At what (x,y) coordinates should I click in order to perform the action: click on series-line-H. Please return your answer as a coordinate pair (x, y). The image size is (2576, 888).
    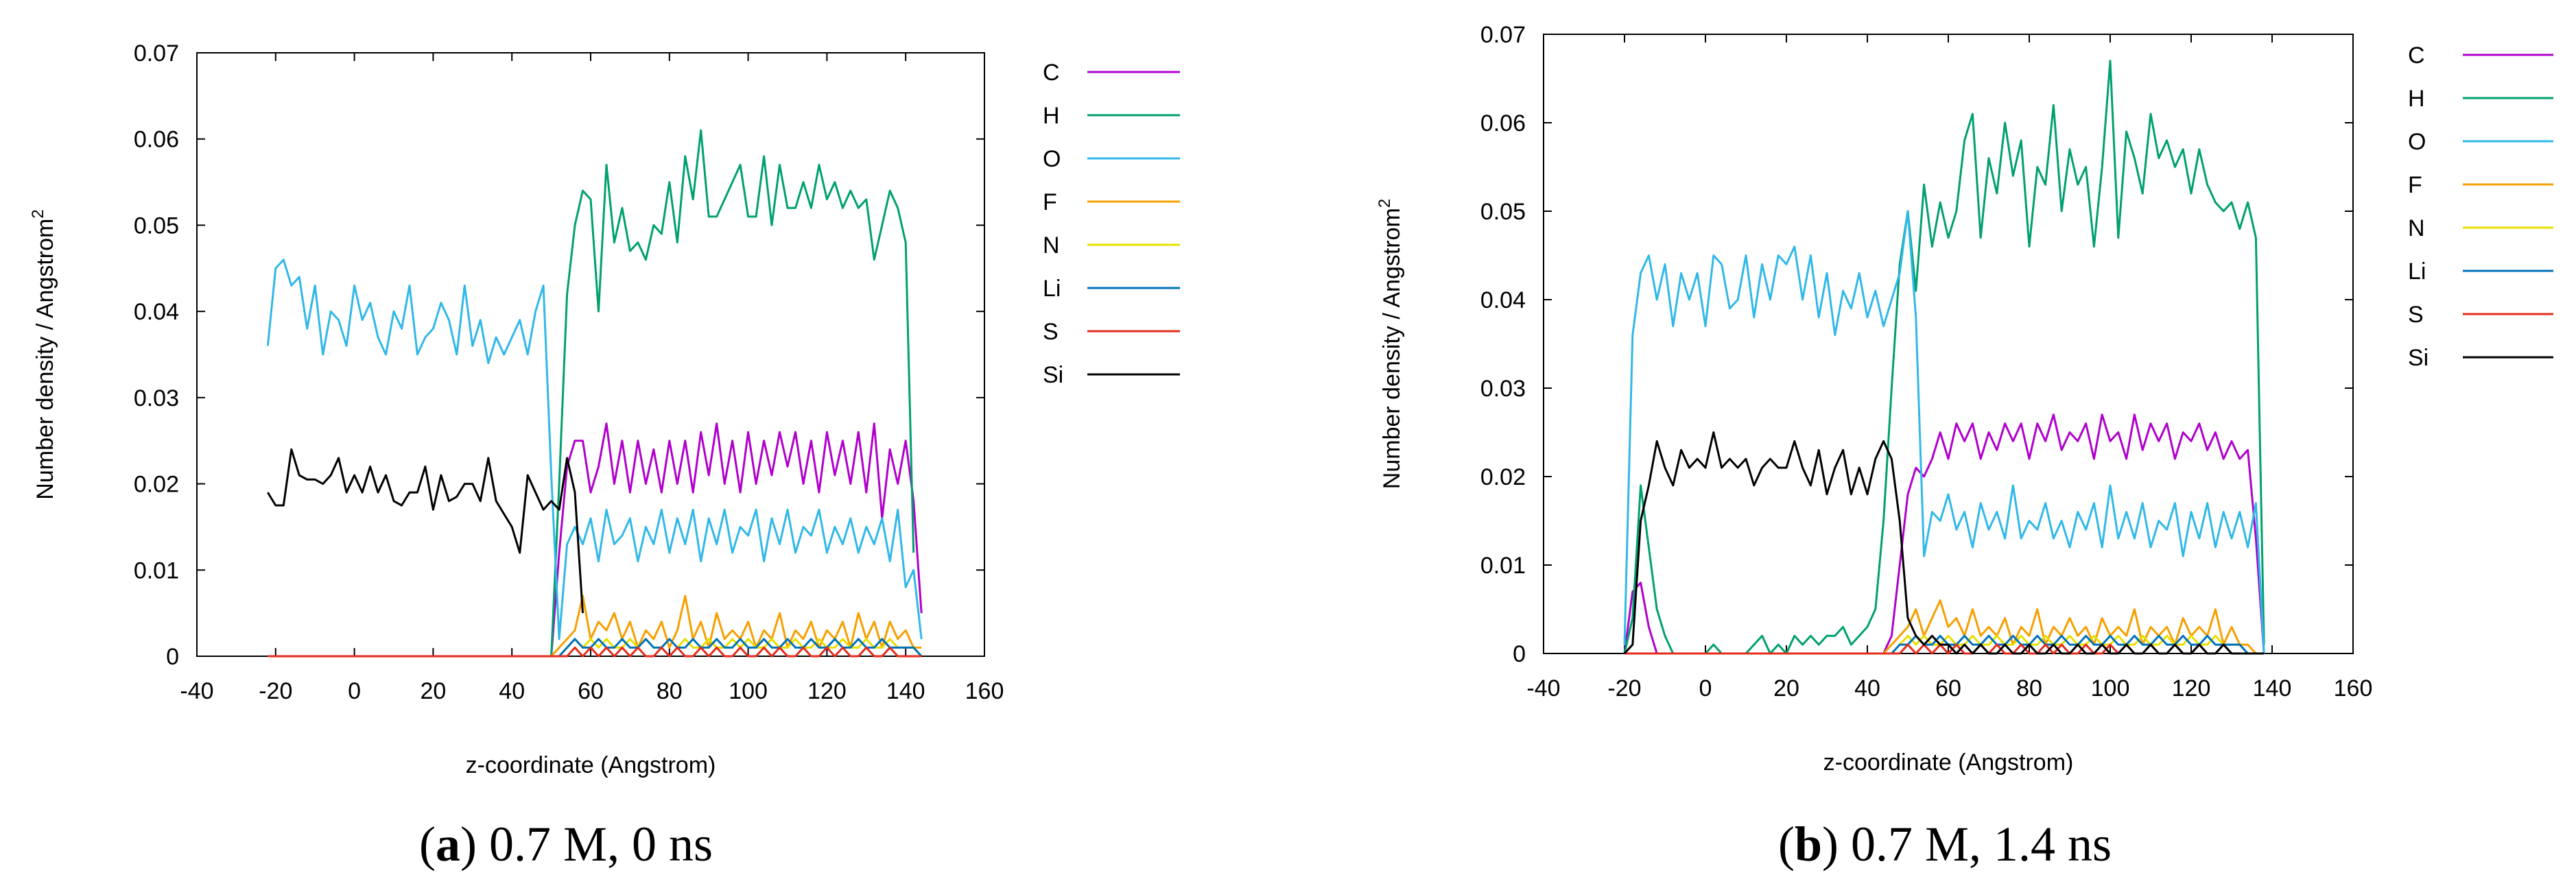
    Looking at the image, I should click on (591, 393).